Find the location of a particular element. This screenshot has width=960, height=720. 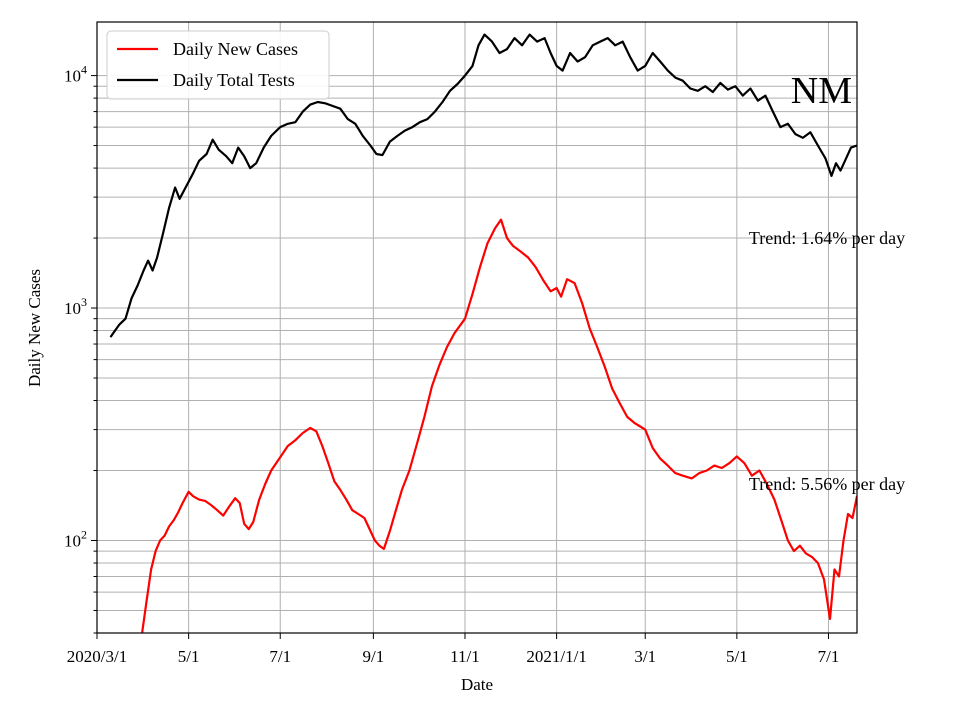

legend: Daily New Cases Daily Total Tests is located at coordinates (218, 65).